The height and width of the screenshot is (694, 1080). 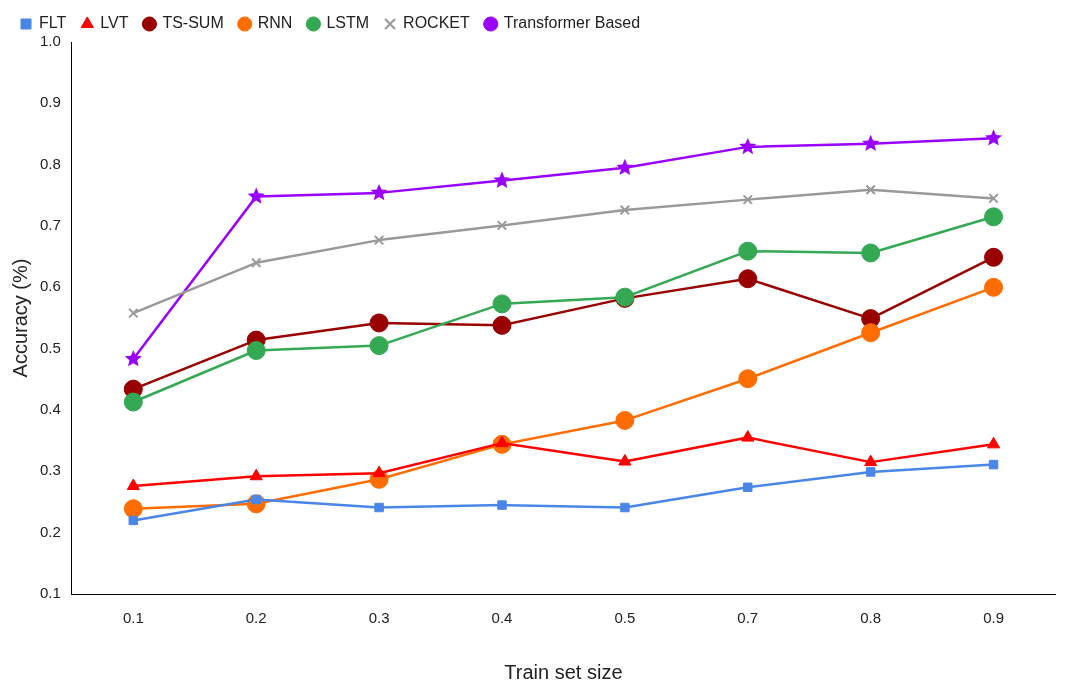 I want to click on x-tick-label: 0.4, so click(x=502, y=618).